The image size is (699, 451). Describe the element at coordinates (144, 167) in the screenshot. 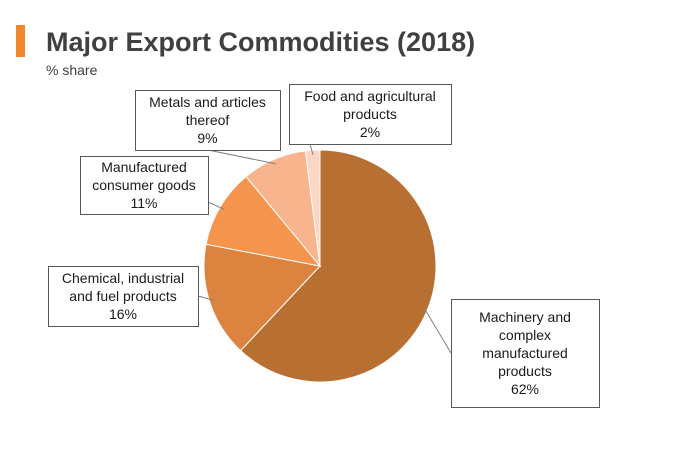

I see `data-label-text-manufactured-consumer-goods: Manufactured` at that location.